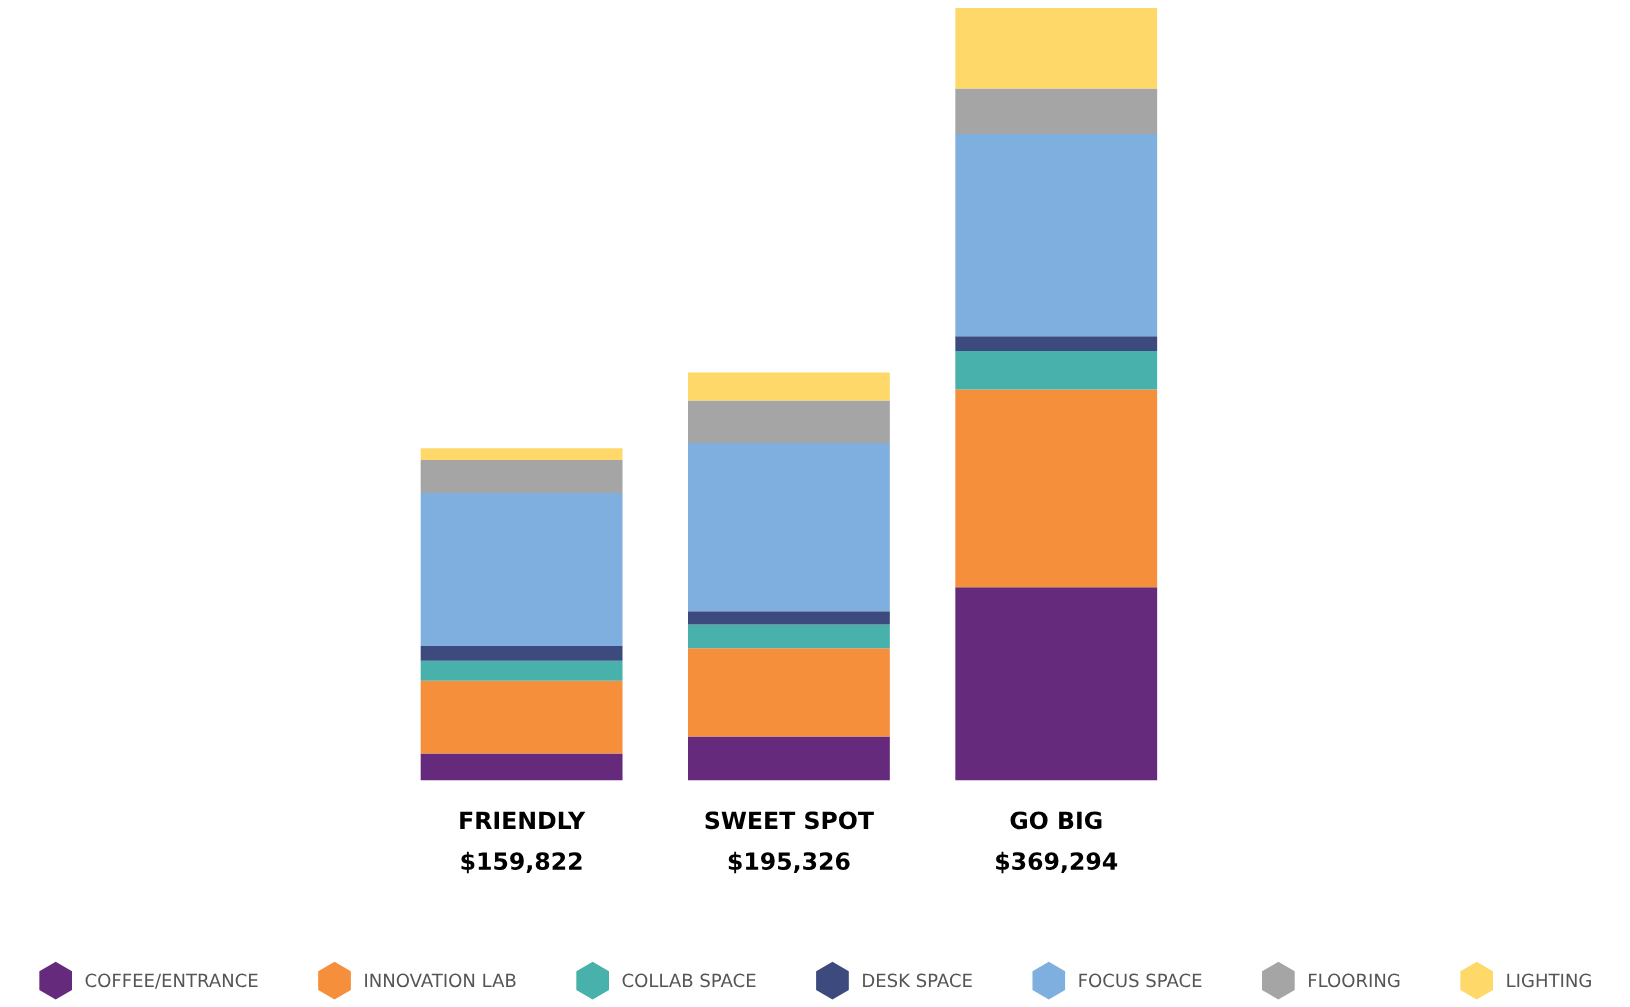 The width and height of the screenshot is (1630, 1007). I want to click on legend-label: LIGHTING, so click(1549, 980).